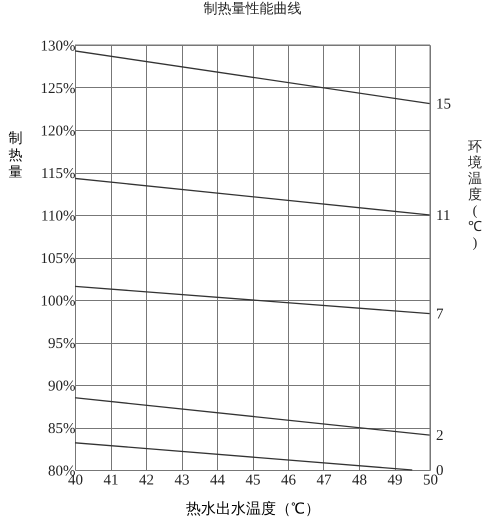  I want to click on y-tick-label: 85%, so click(62, 429).